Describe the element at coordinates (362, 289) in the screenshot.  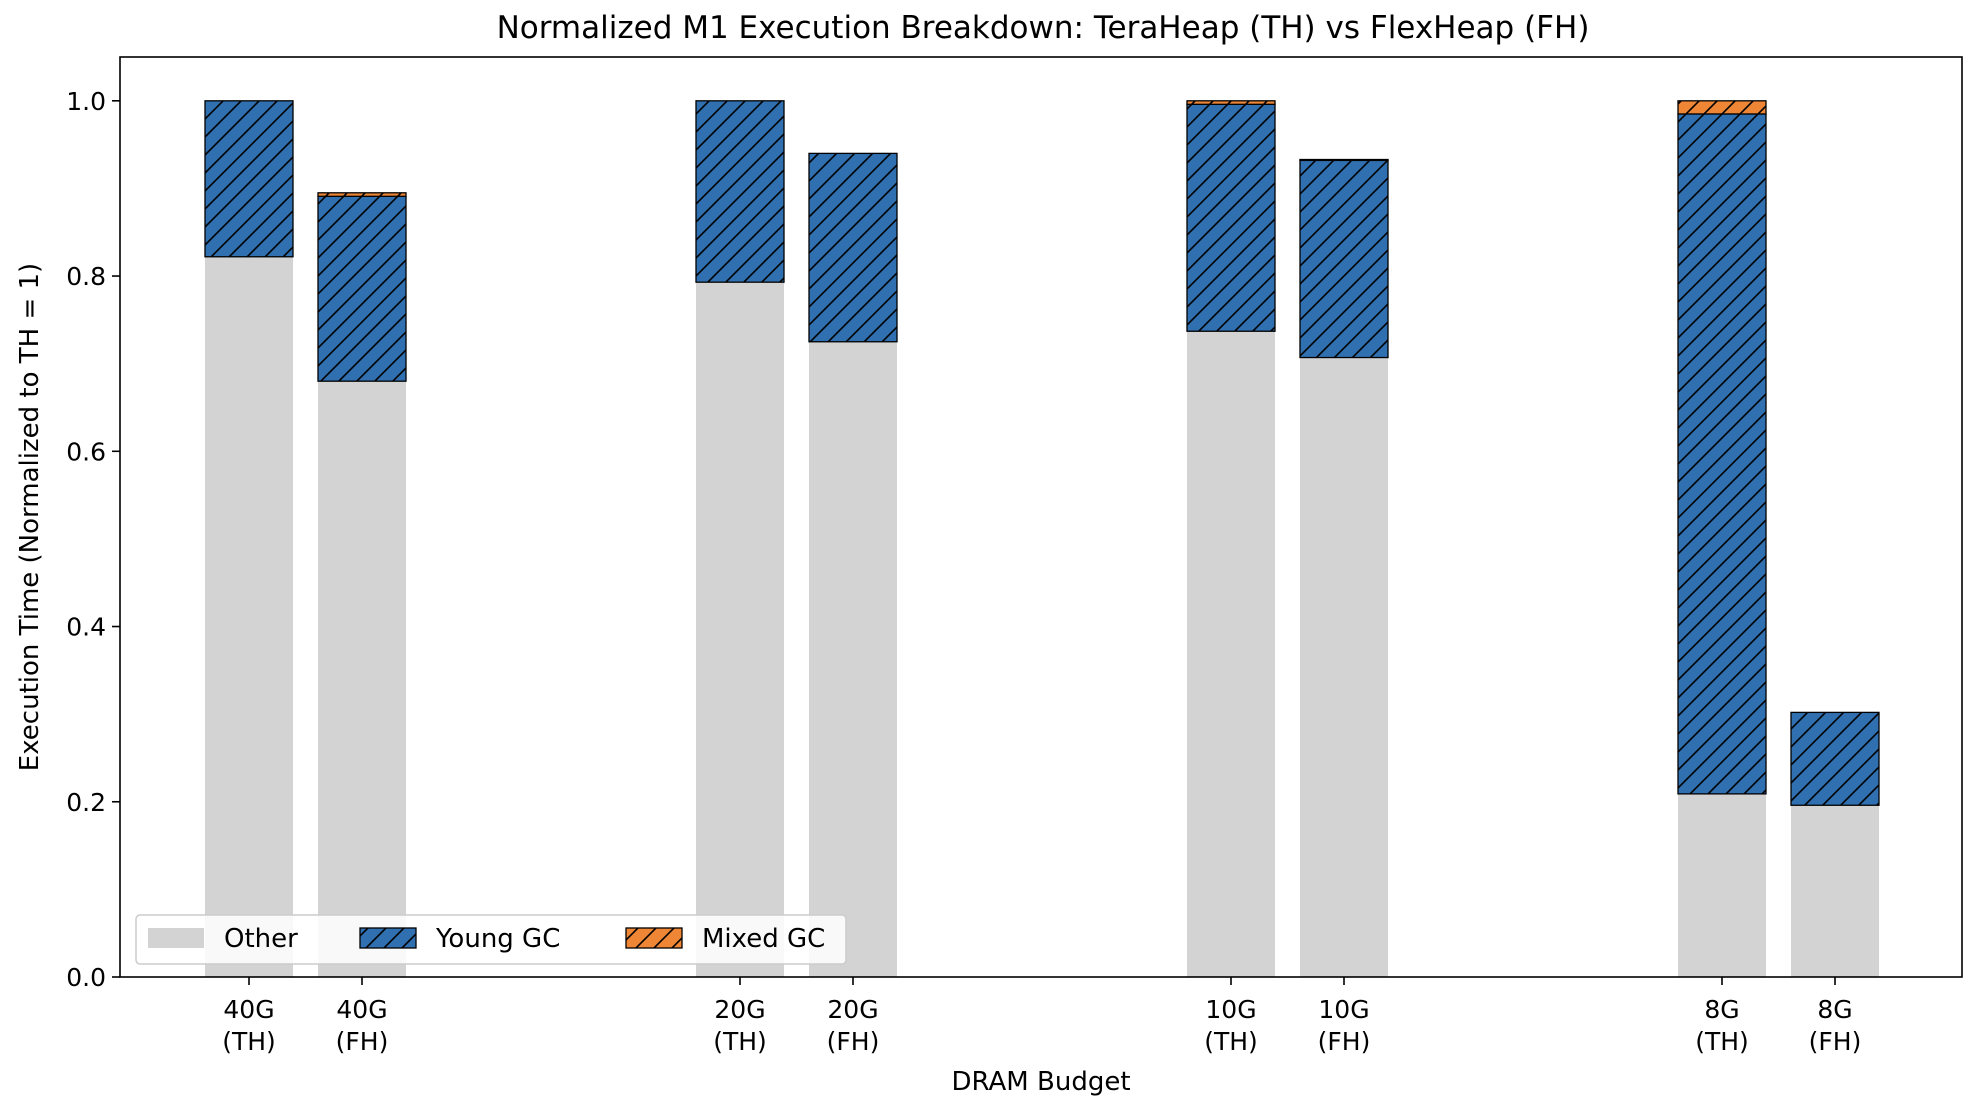
I see `bar-hatch-young-gc-40g-fh` at that location.